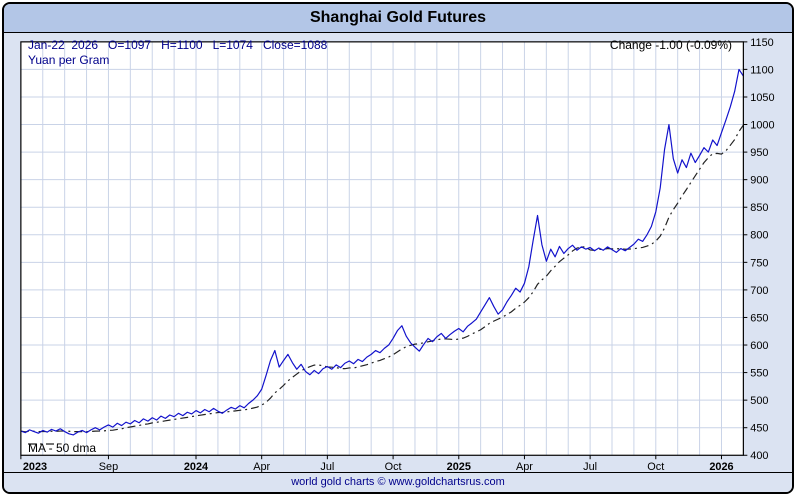 The height and width of the screenshot is (500, 800). Describe the element at coordinates (670, 45) in the screenshot. I see `change-label: Change -1.00 (-0.09%)` at that location.